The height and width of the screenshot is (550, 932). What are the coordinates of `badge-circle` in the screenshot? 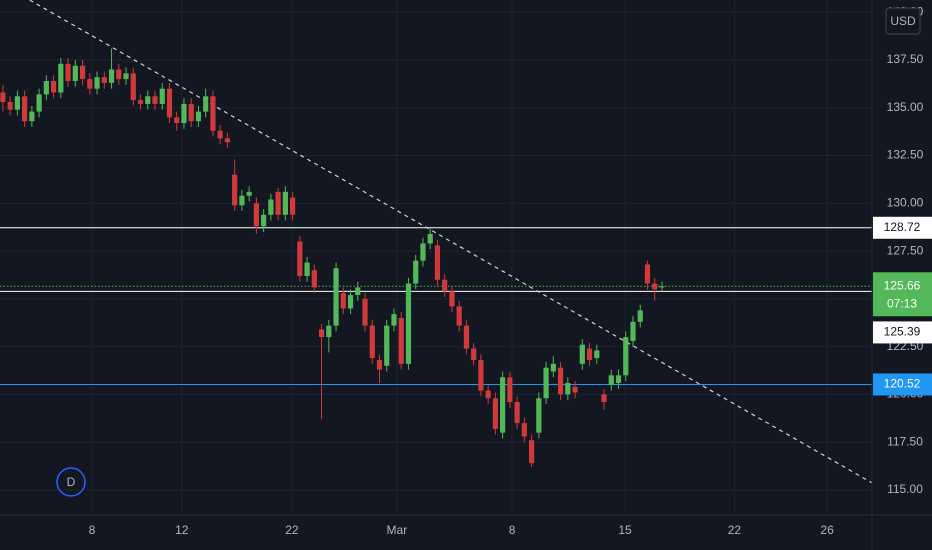 It's located at (71, 482).